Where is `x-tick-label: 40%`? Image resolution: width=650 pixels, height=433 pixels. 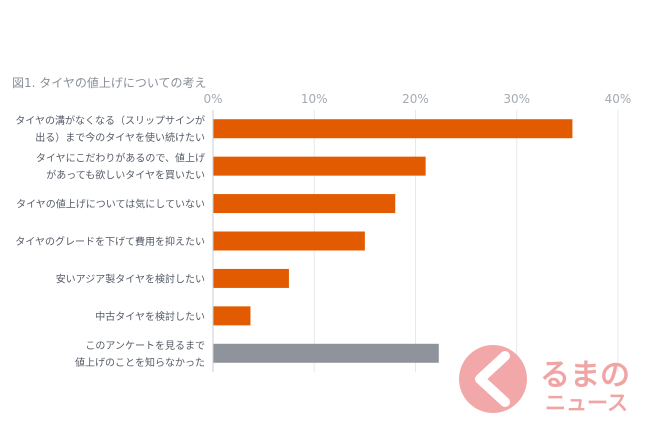
x-tick-label: 40% is located at coordinates (618, 99).